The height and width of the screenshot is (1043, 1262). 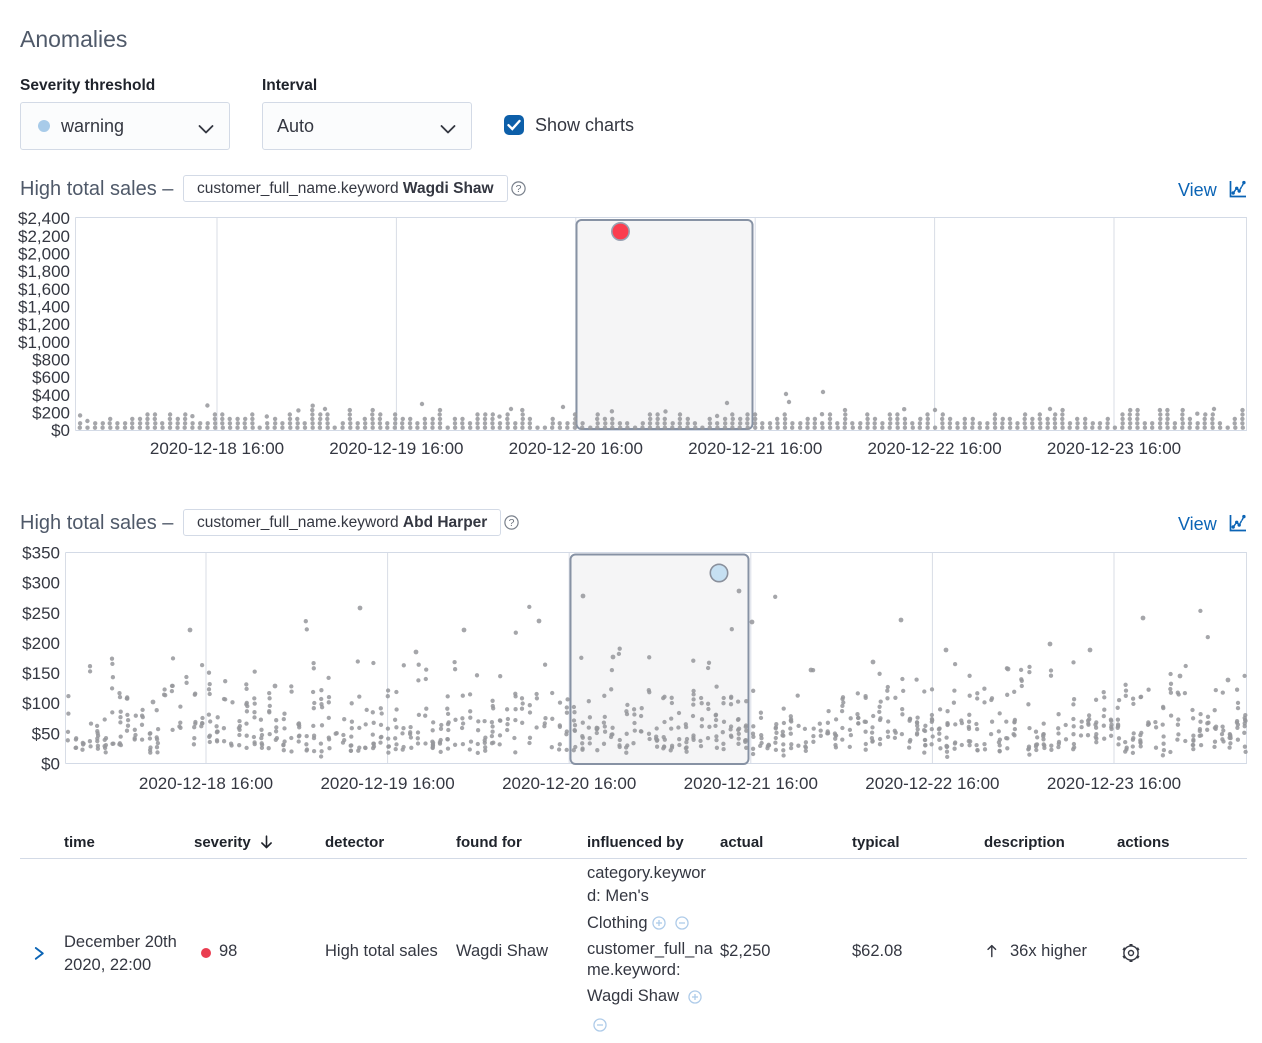 I want to click on svg-text: $1,000, so click(x=44, y=342).